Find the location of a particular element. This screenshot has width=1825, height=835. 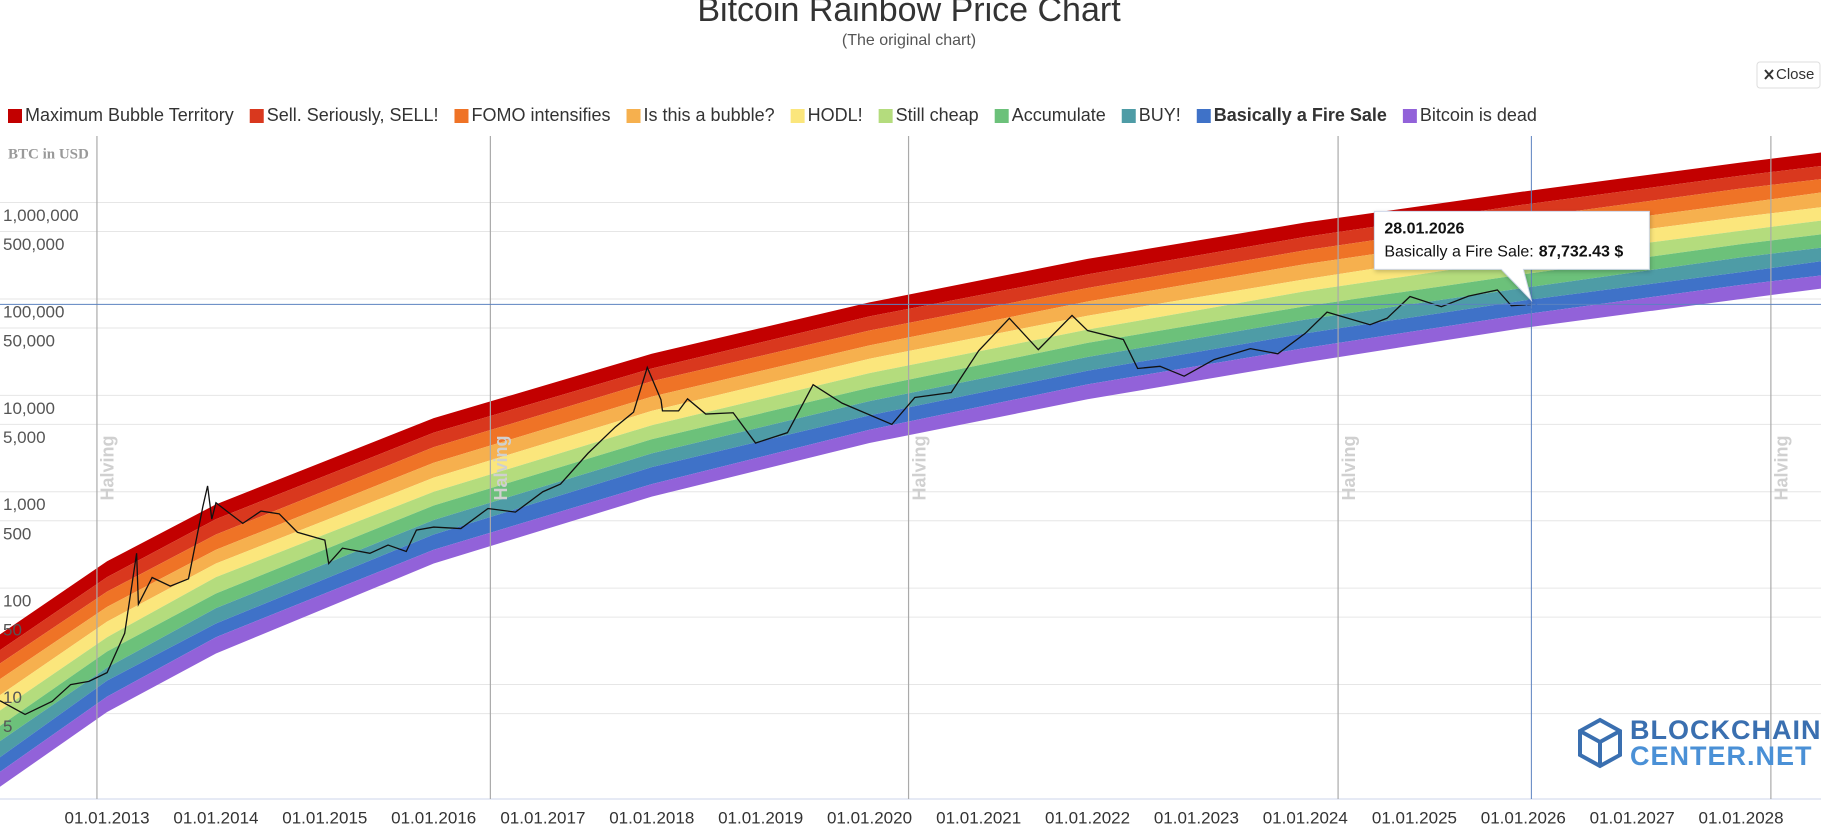

x-tick-label: 01.01.2014 is located at coordinates (215, 817).